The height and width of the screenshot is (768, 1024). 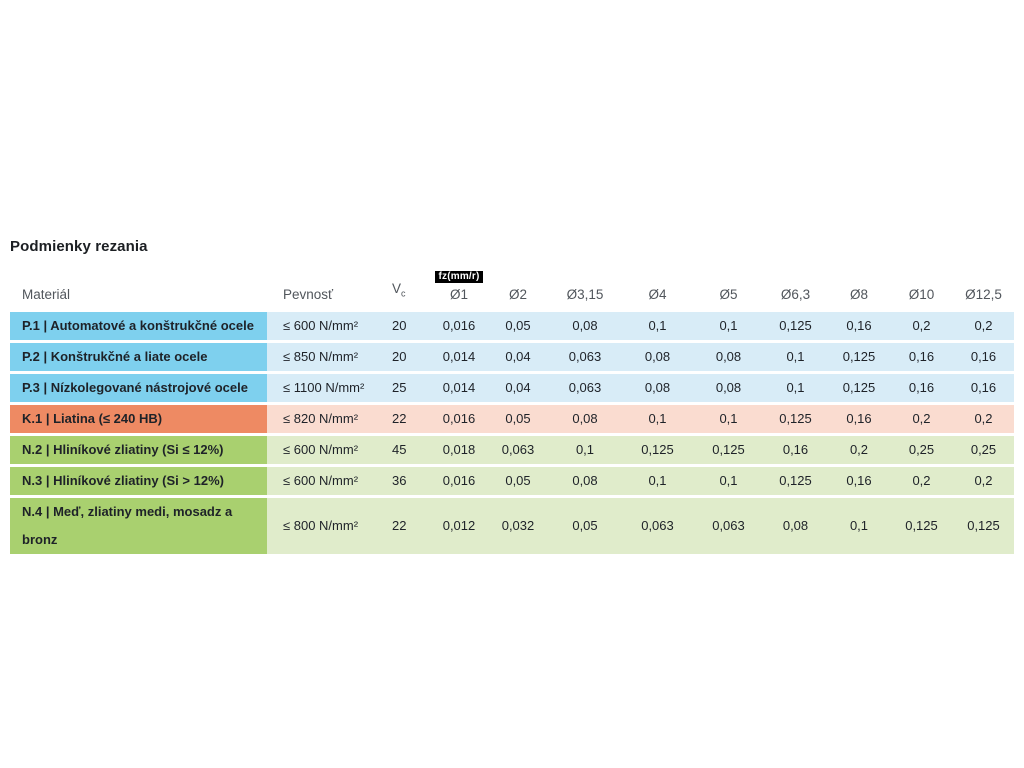 I want to click on col-header-d4: Ø4, so click(x=657, y=294).